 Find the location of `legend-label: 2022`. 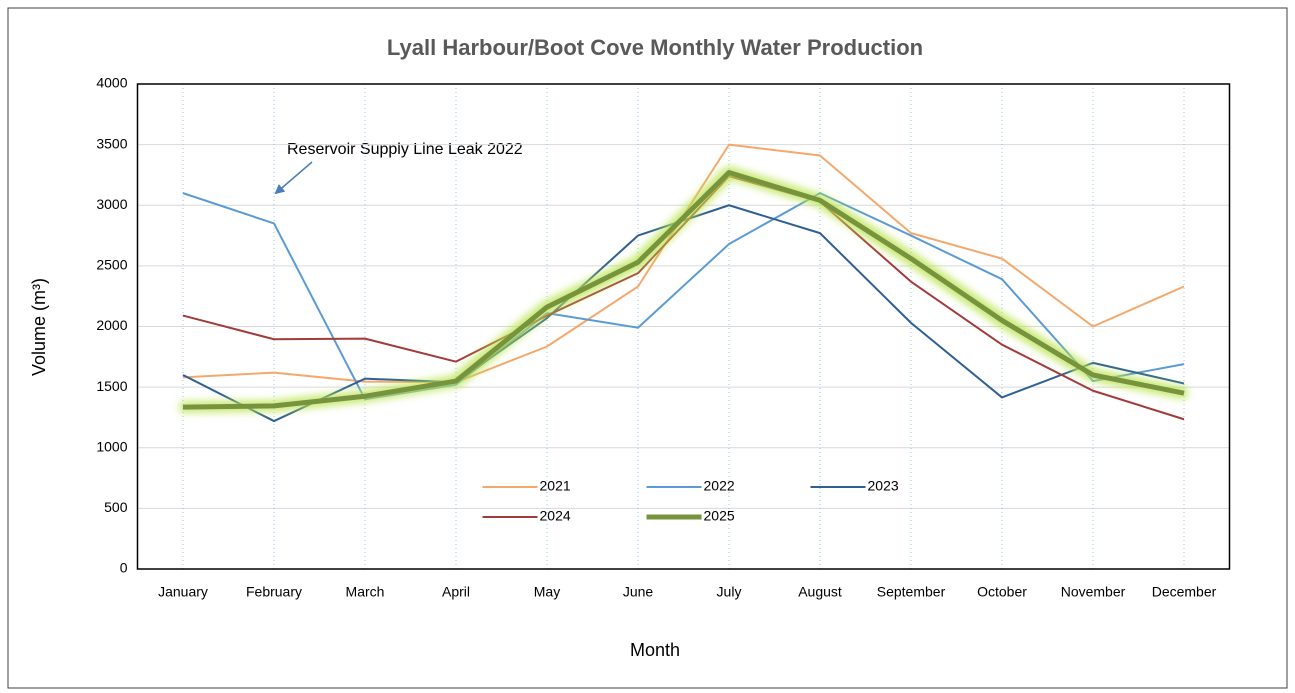

legend-label: 2022 is located at coordinates (719, 486).